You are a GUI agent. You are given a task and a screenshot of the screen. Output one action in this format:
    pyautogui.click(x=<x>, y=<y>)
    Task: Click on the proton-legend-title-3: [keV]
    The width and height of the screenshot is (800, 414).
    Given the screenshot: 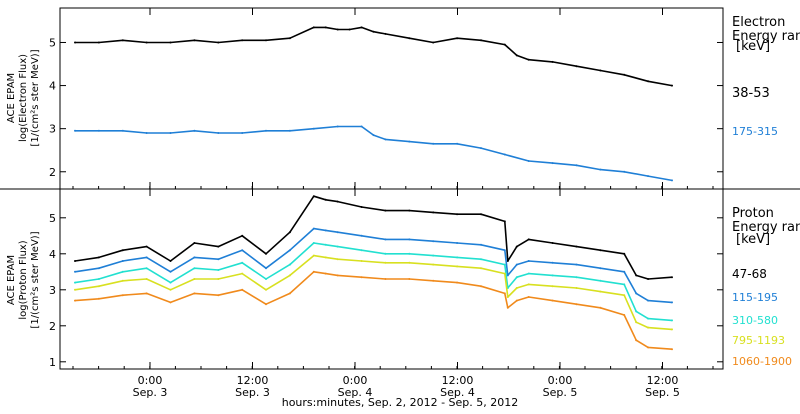 What is the action you would take?
    pyautogui.click(x=753, y=239)
    